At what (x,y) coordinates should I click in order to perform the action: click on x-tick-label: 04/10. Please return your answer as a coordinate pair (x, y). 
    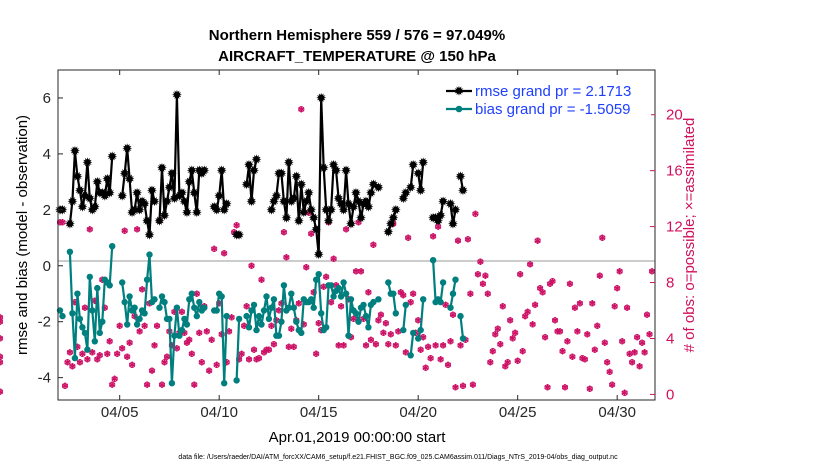
    Looking at the image, I should click on (219, 412).